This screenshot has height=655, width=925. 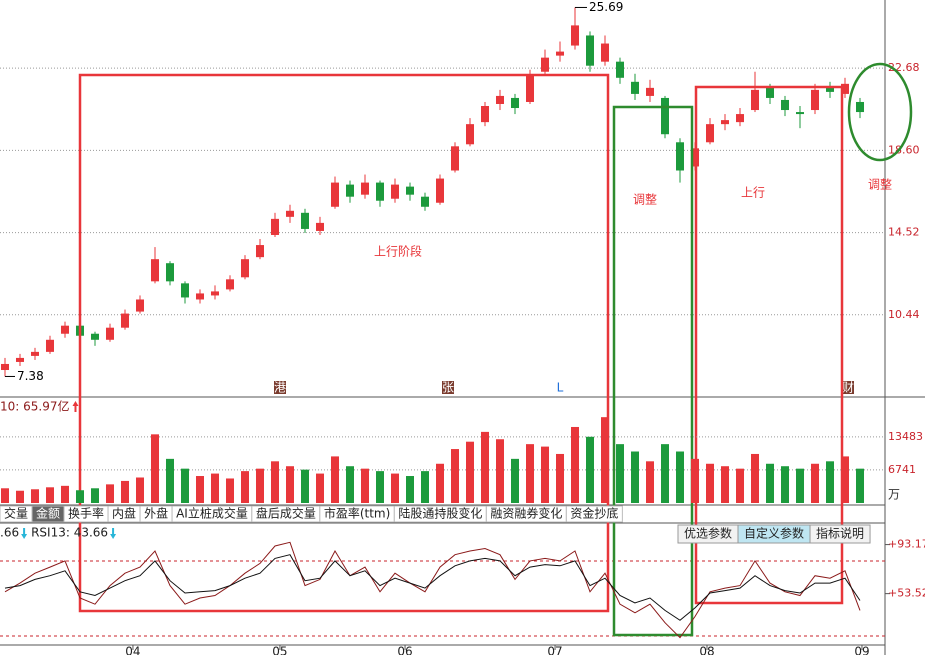 What do you see at coordinates (848, 388) in the screenshot?
I see `marker: 财` at bounding box center [848, 388].